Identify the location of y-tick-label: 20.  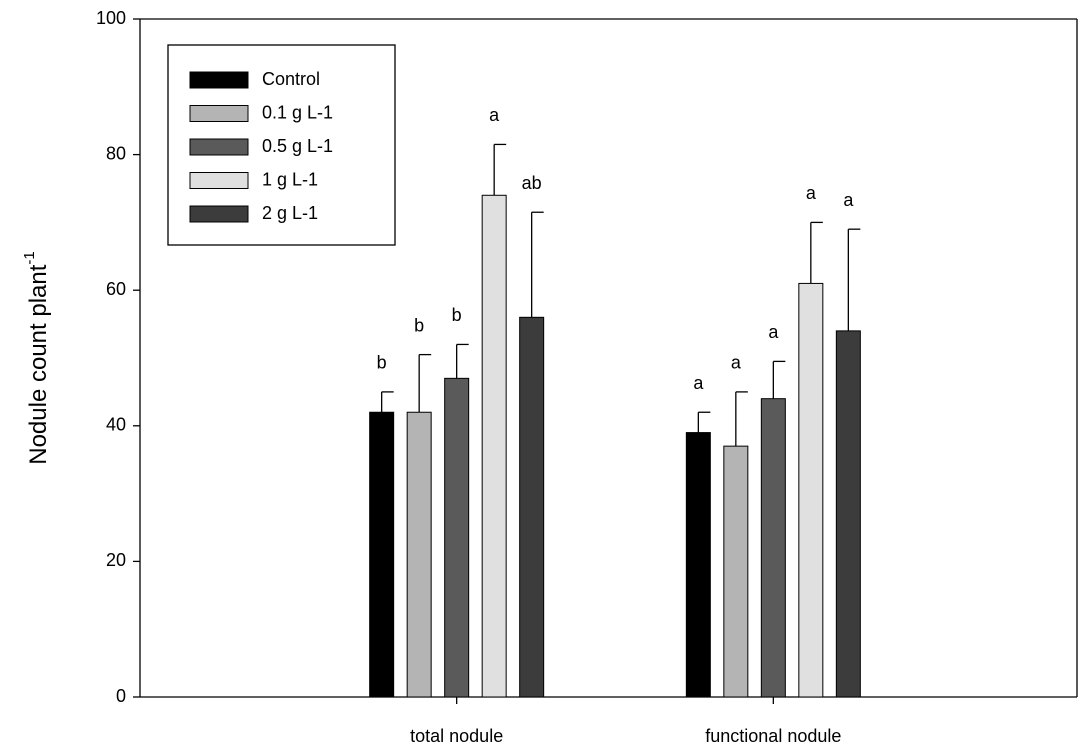
(116, 560).